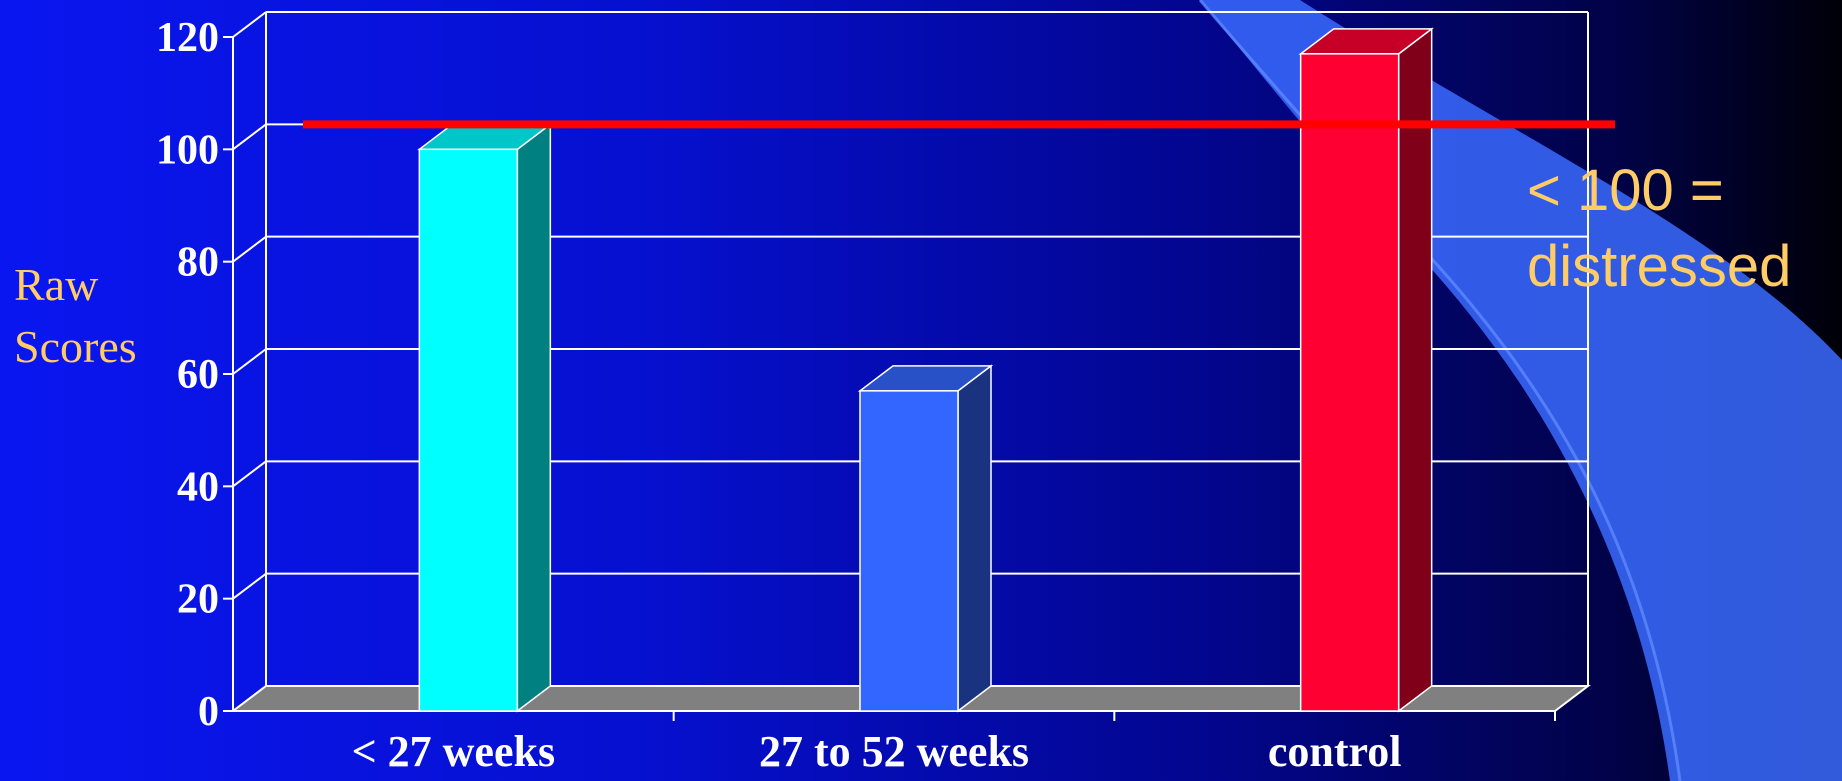  Describe the element at coordinates (894, 751) in the screenshot. I see `x-tick-label-1: 27 to 52 weeks` at that location.